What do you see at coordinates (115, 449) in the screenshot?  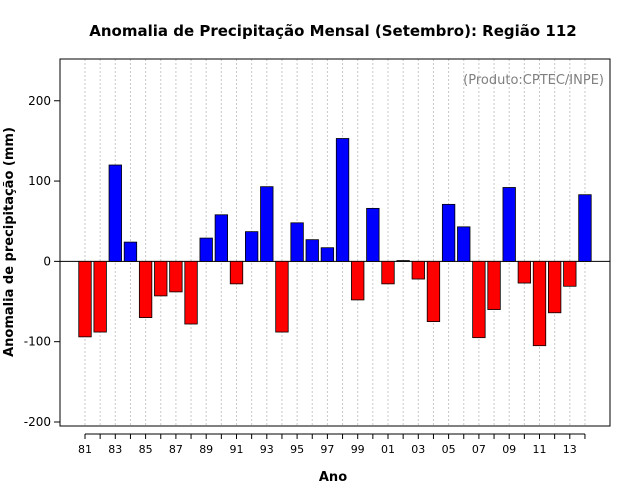 I see `x-tick-label: 83` at bounding box center [115, 449].